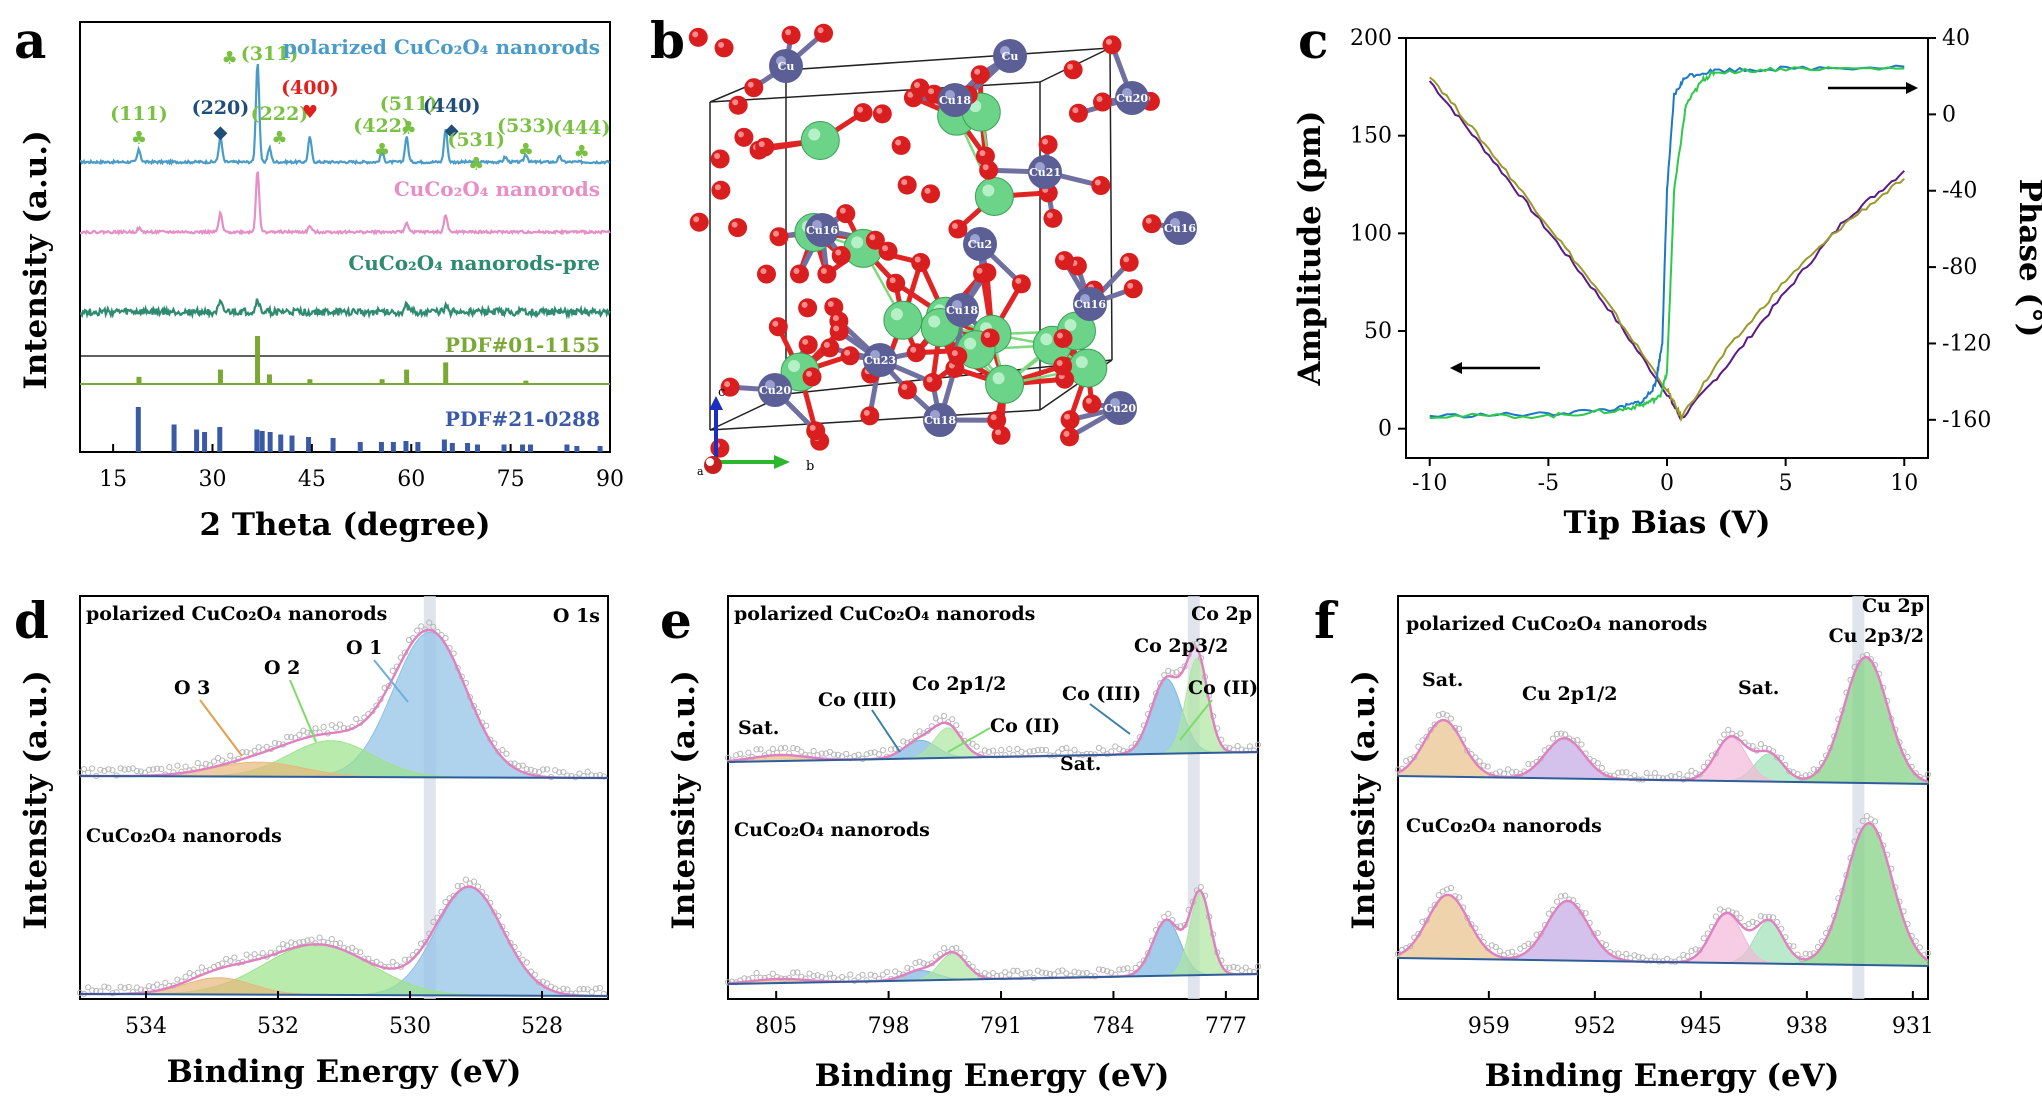  I want to click on x-tick-label: 805, so click(776, 1026).